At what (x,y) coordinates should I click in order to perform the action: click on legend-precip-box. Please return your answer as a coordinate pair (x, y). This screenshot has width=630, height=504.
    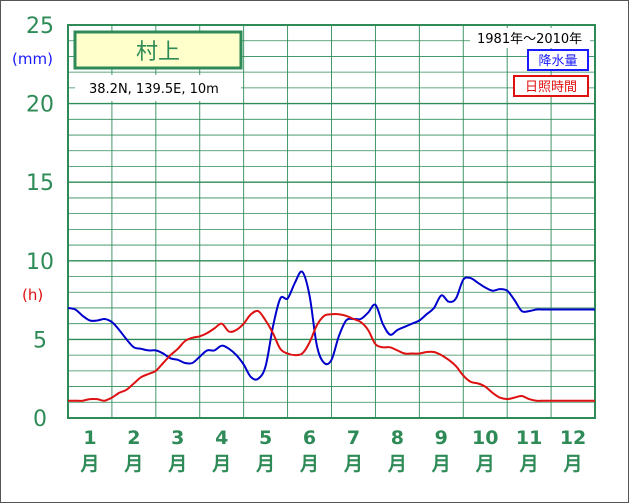
    Looking at the image, I should click on (558, 60).